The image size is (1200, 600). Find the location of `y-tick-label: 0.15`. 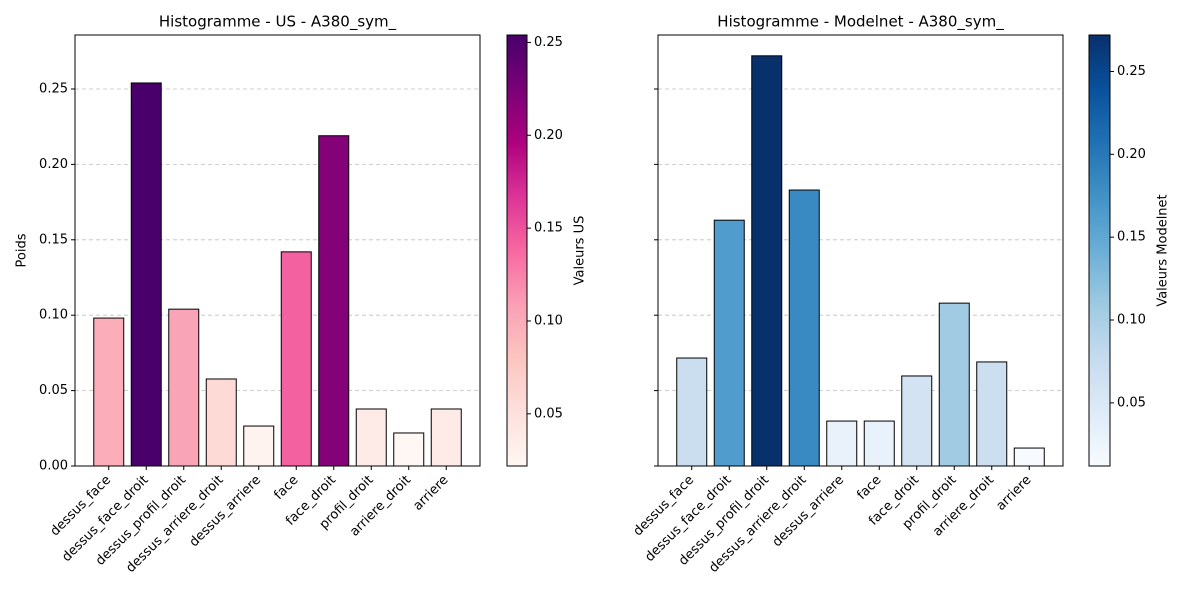

y-tick-label: 0.15 is located at coordinates (53, 239).